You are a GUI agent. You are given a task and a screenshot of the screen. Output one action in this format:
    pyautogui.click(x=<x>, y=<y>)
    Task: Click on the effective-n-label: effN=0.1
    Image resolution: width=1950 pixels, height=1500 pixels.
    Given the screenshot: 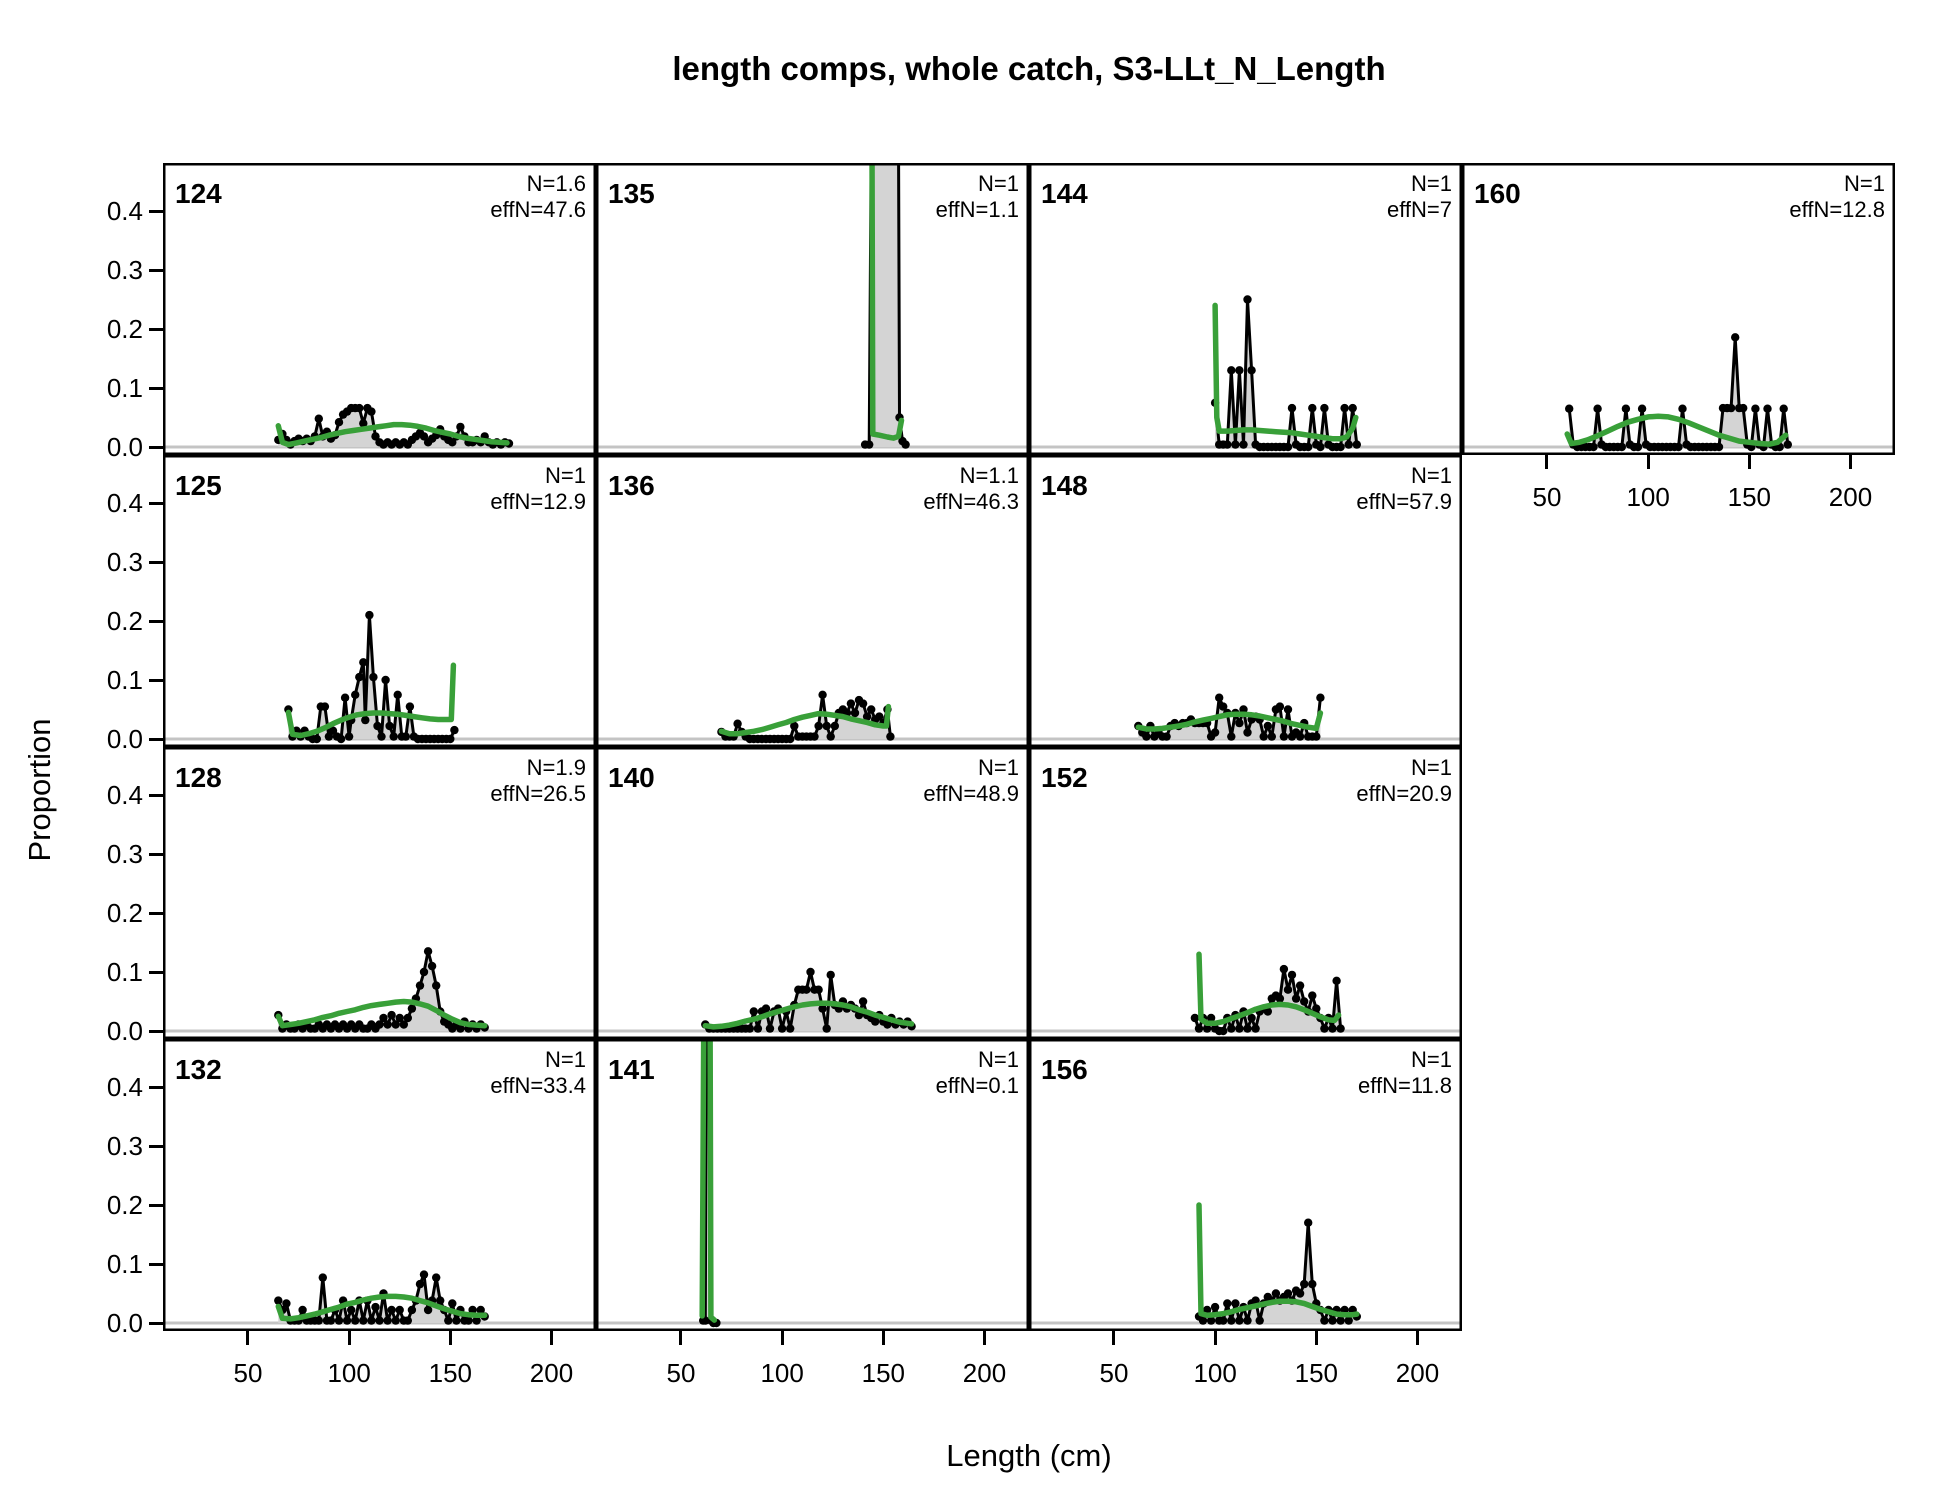 What is the action you would take?
    pyautogui.click(x=977, y=1085)
    